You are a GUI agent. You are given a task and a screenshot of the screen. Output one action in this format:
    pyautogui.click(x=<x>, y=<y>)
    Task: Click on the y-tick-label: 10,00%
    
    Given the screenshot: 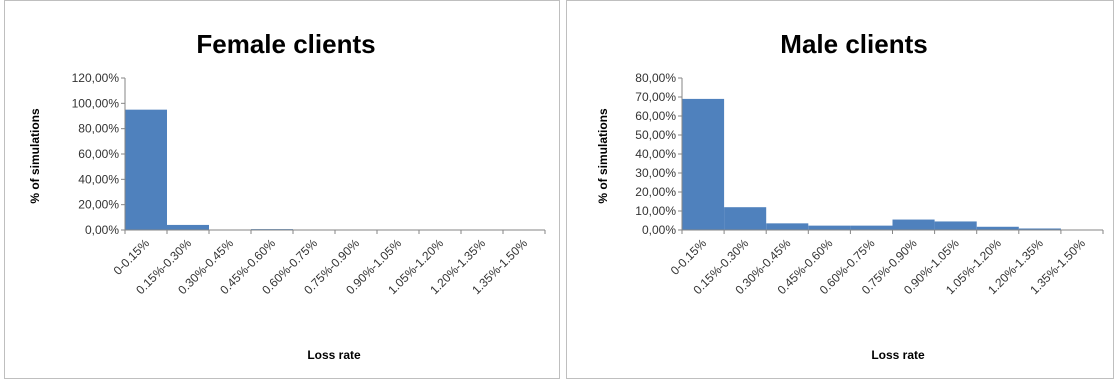 What is the action you would take?
    pyautogui.click(x=655, y=211)
    